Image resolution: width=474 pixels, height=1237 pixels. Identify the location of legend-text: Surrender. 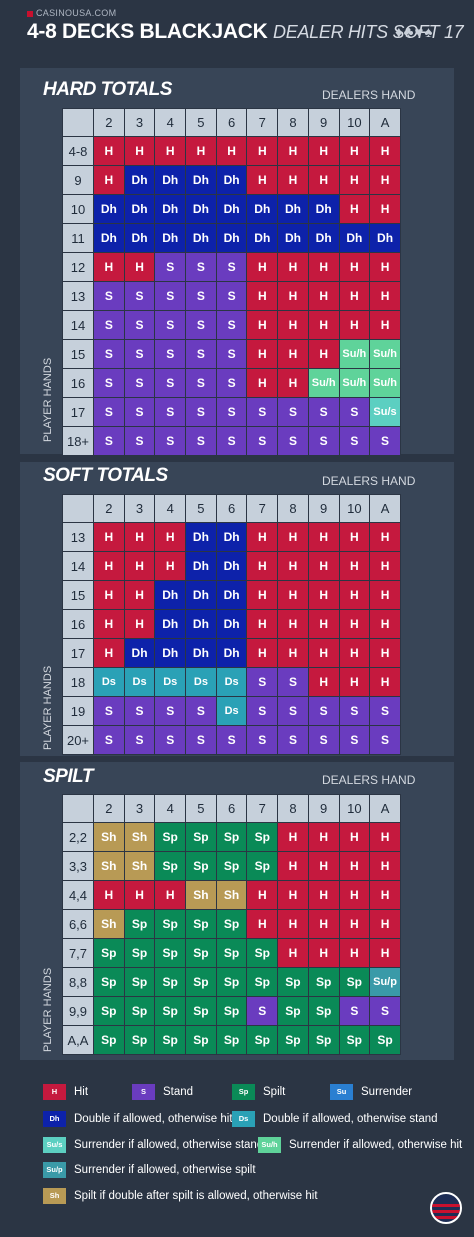
(387, 1092).